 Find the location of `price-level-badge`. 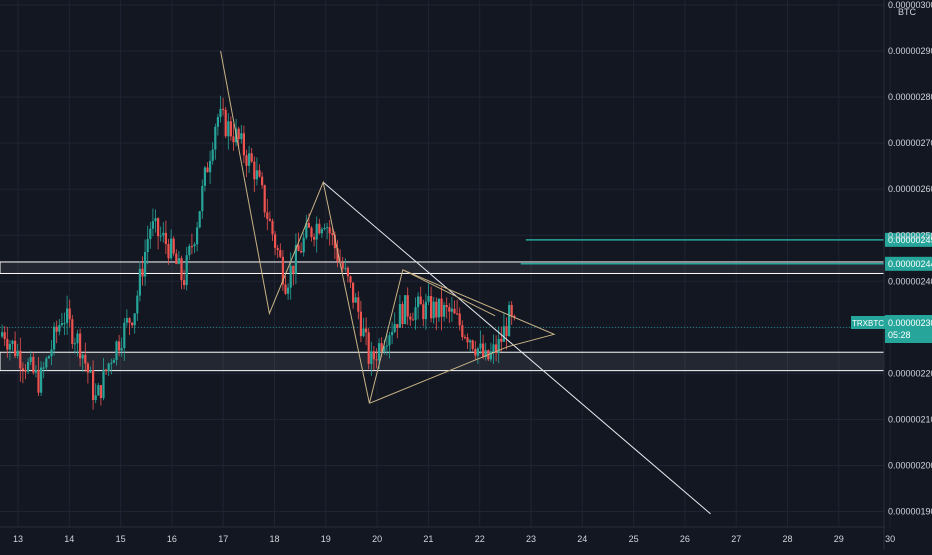

price-level-badge is located at coordinates (908, 239).